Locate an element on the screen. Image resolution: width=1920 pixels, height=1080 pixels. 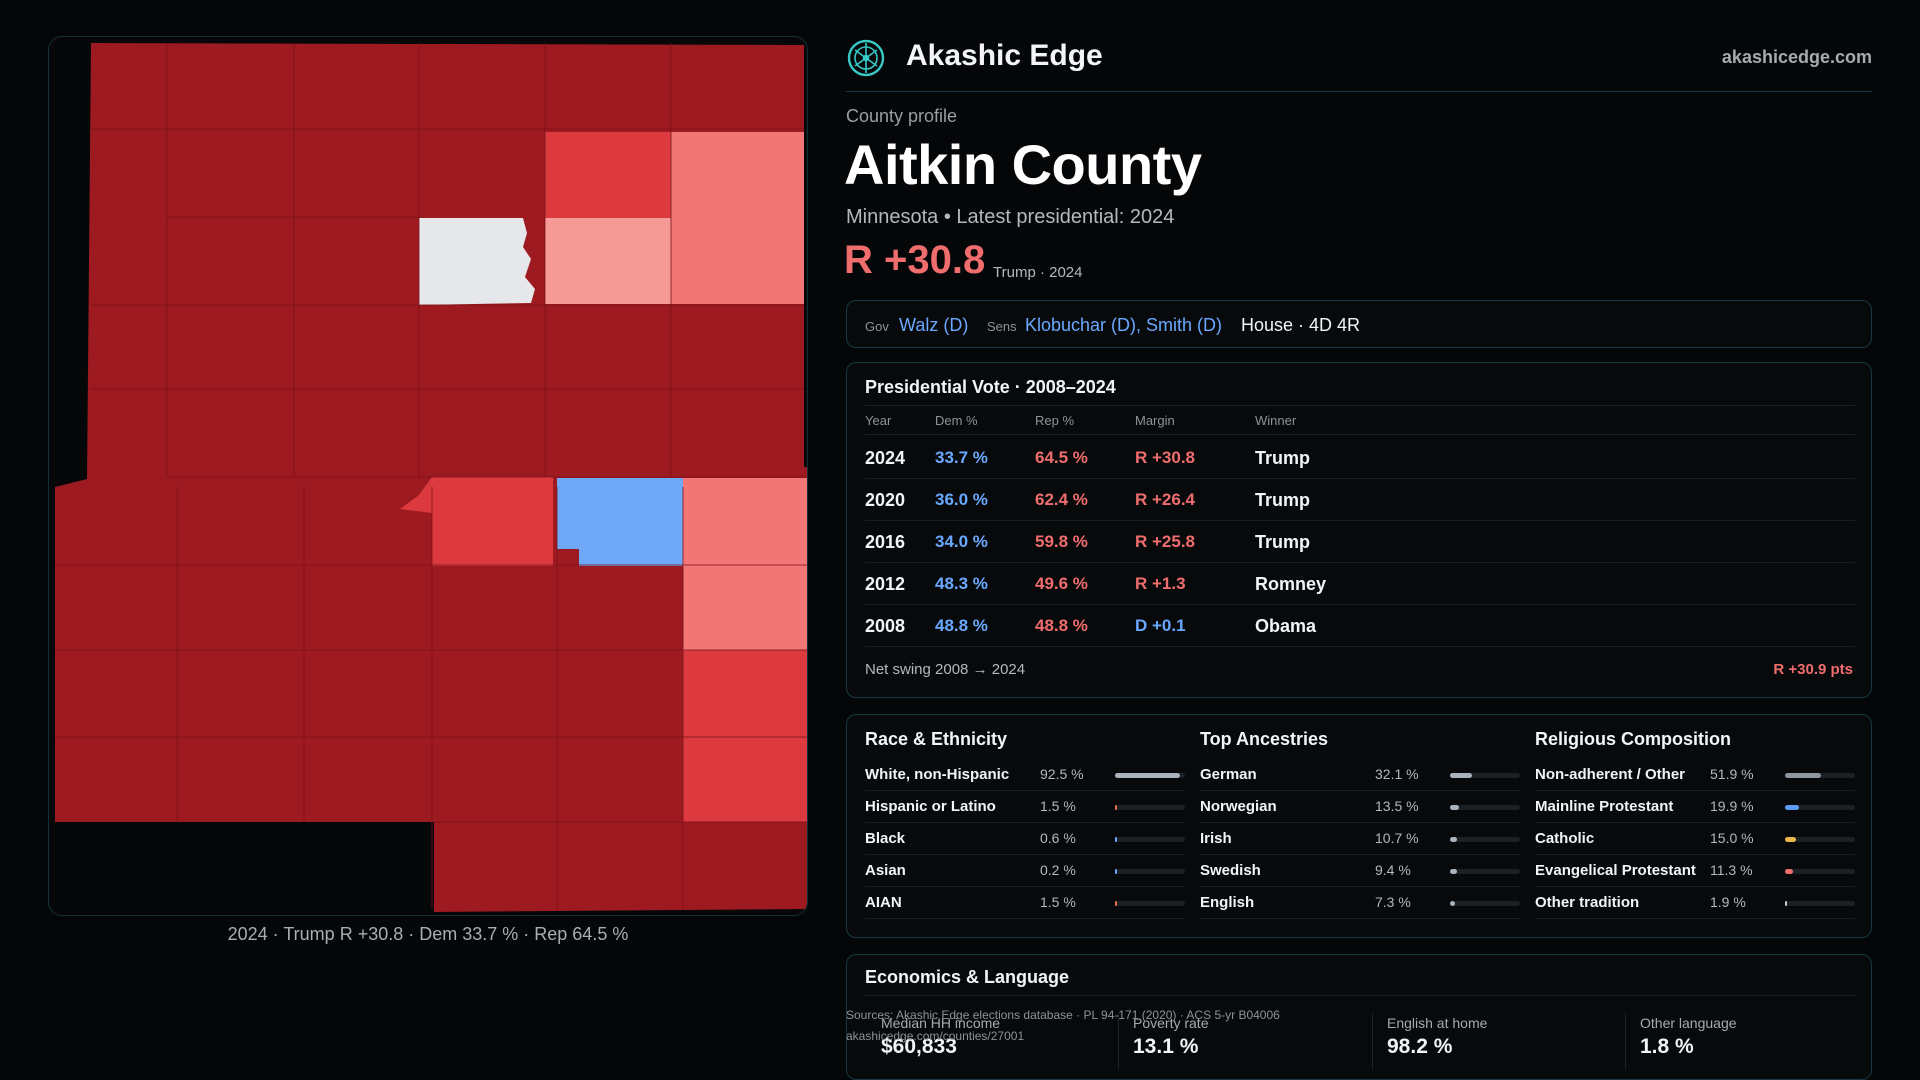
sources-url-link: akashicedge.com/counties/27001 is located at coordinates (935, 1036).